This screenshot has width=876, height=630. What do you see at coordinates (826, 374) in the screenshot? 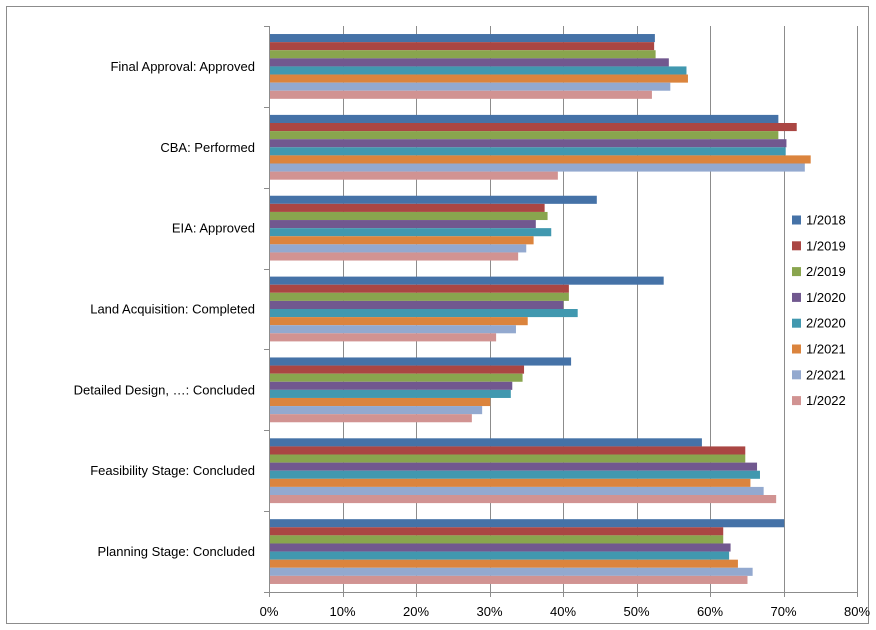
I see `legend-label: 2/2021` at bounding box center [826, 374].